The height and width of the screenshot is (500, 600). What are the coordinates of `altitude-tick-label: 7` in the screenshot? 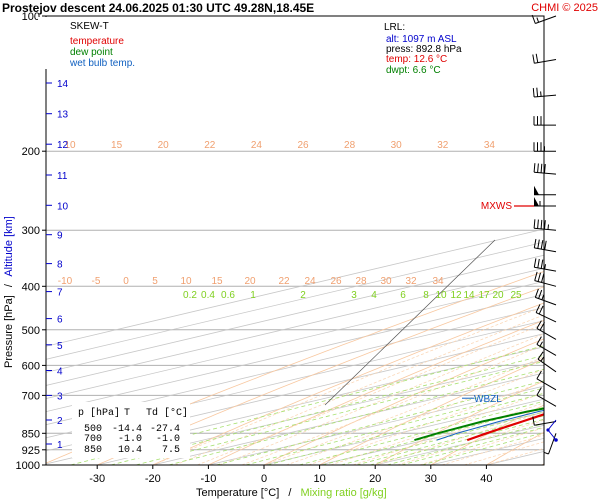 It's located at (60, 293).